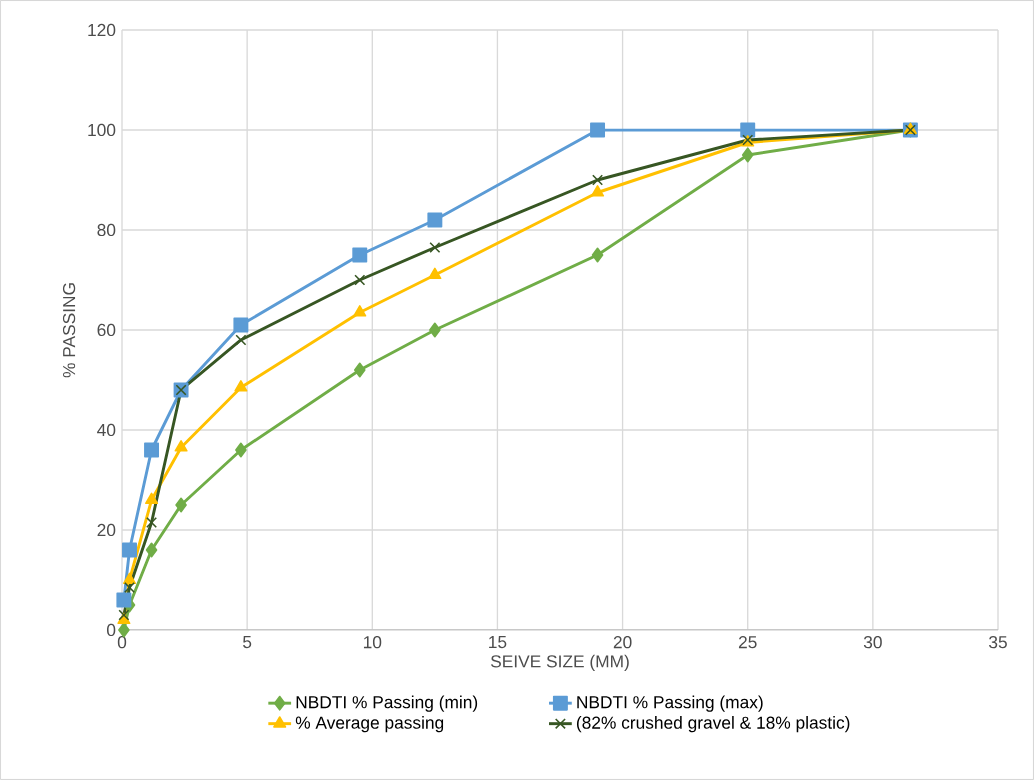 The width and height of the screenshot is (1034, 780). I want to click on x-tick-label: 20, so click(622, 642).